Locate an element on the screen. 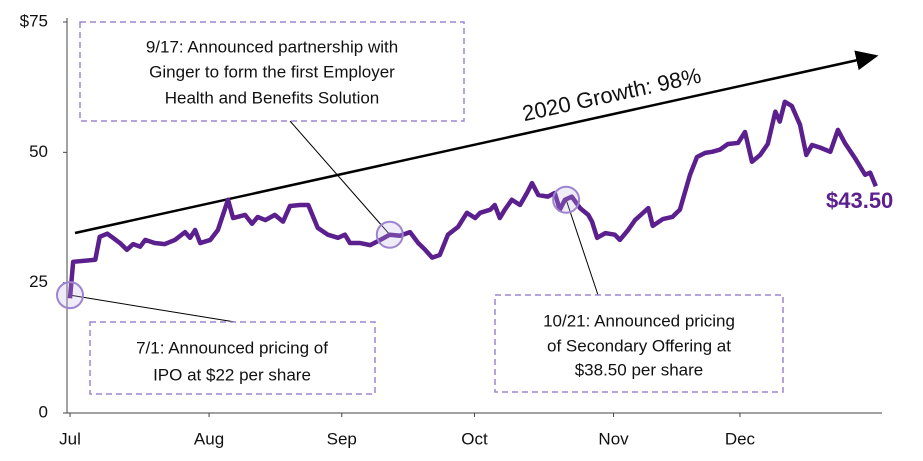  x-tick-label: Oct is located at coordinates (474, 438).